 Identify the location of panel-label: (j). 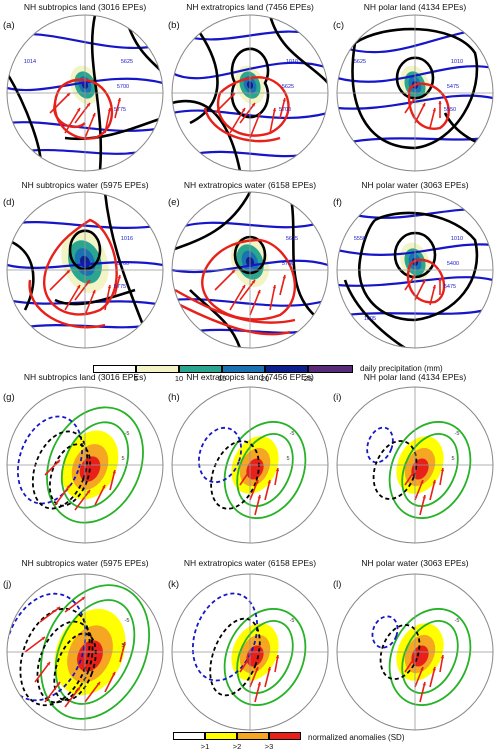
(7, 584).